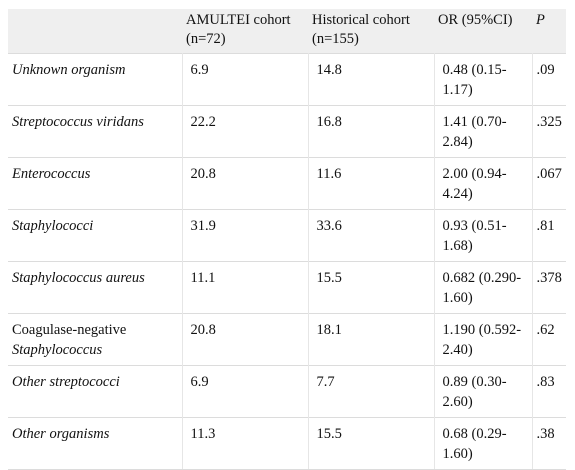  I want to click on cell-odds-ratio: 0.682 (0.290-1.60), so click(483, 287).